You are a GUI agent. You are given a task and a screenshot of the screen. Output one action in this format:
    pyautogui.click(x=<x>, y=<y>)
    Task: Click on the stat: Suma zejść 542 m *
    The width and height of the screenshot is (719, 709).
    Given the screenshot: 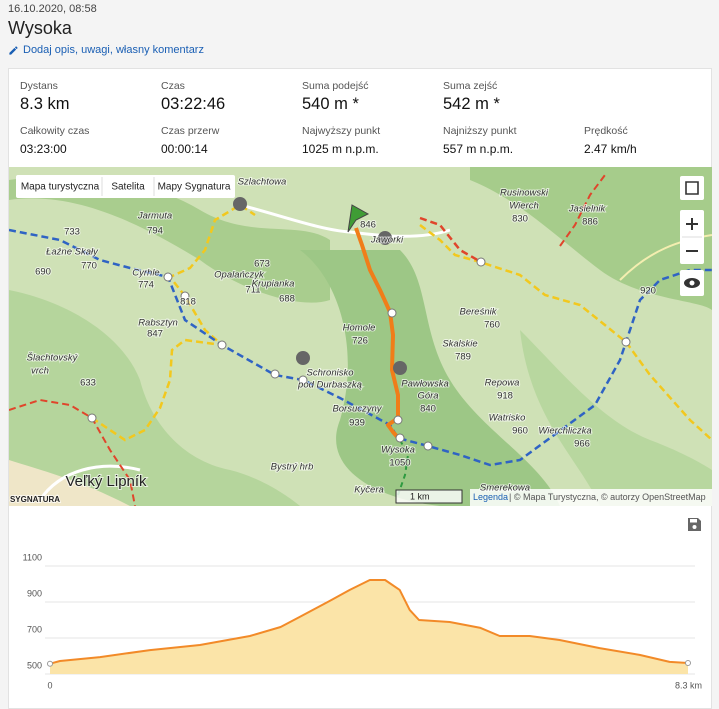 What is the action you would take?
    pyautogui.click(x=510, y=97)
    